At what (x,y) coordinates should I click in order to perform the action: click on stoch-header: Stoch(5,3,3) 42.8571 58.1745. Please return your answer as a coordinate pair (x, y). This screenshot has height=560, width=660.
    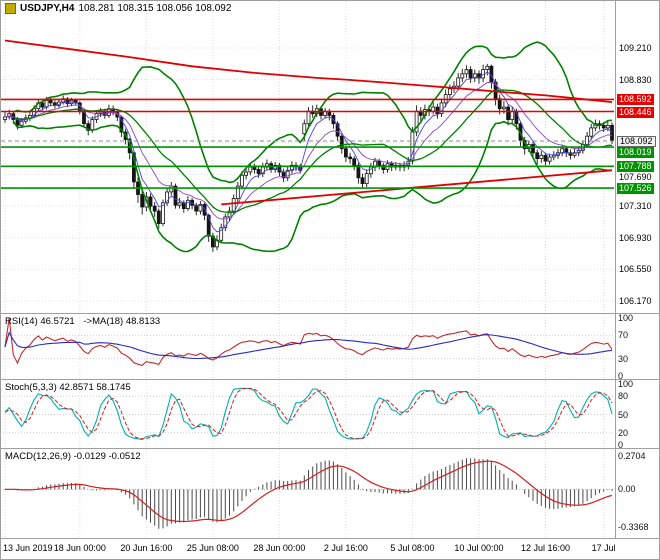
    Looking at the image, I should click on (68, 387).